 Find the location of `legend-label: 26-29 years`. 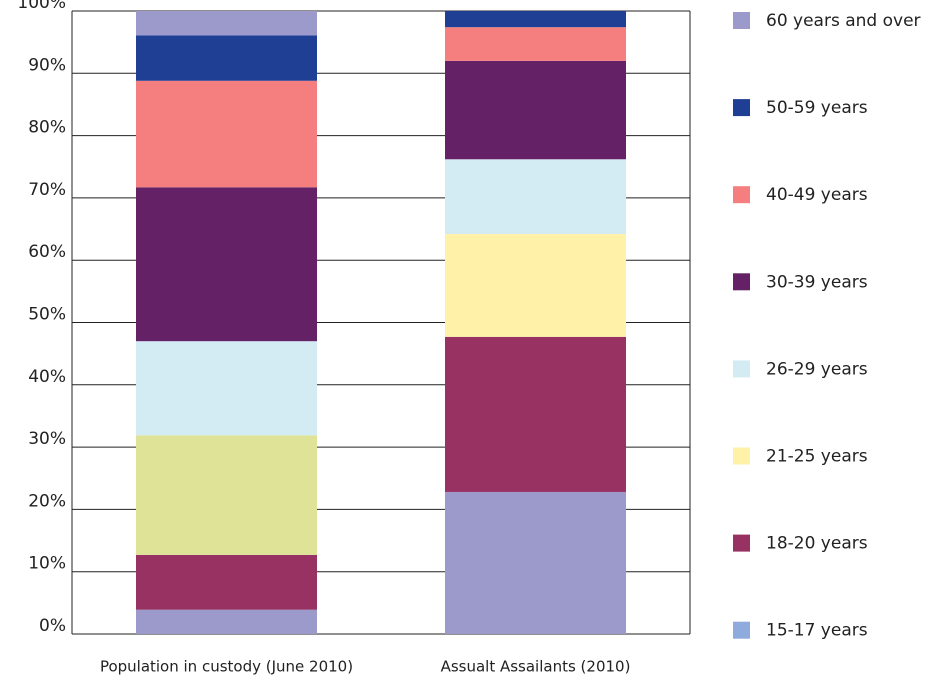

legend-label: 26-29 years is located at coordinates (817, 369).